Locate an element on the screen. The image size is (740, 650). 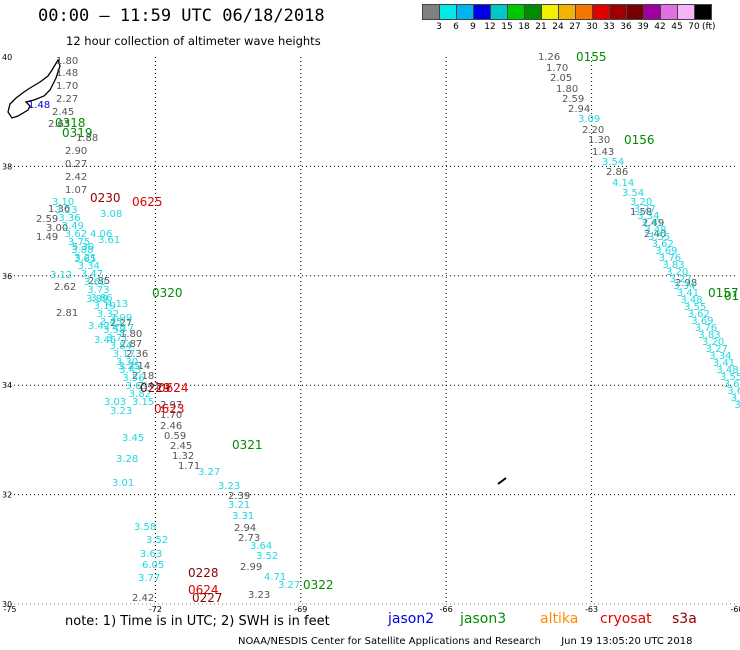
swh-value-gray: 2.42 is located at coordinates (76, 177).